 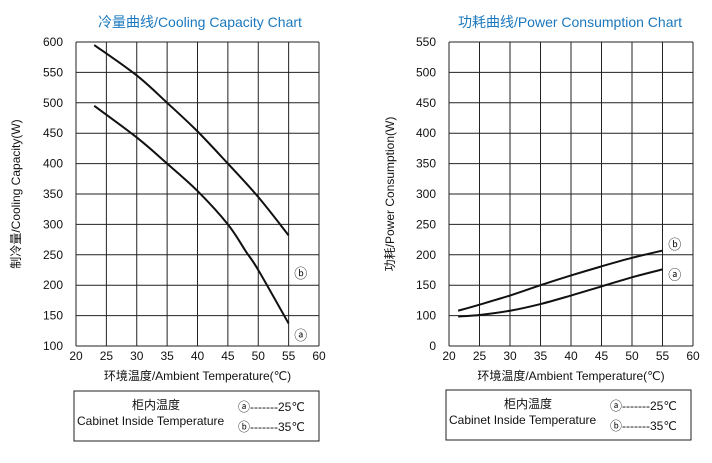 What do you see at coordinates (570, 22) in the screenshot?
I see `chart-title: 功耗曲线/Power Consumption Chart` at bounding box center [570, 22].